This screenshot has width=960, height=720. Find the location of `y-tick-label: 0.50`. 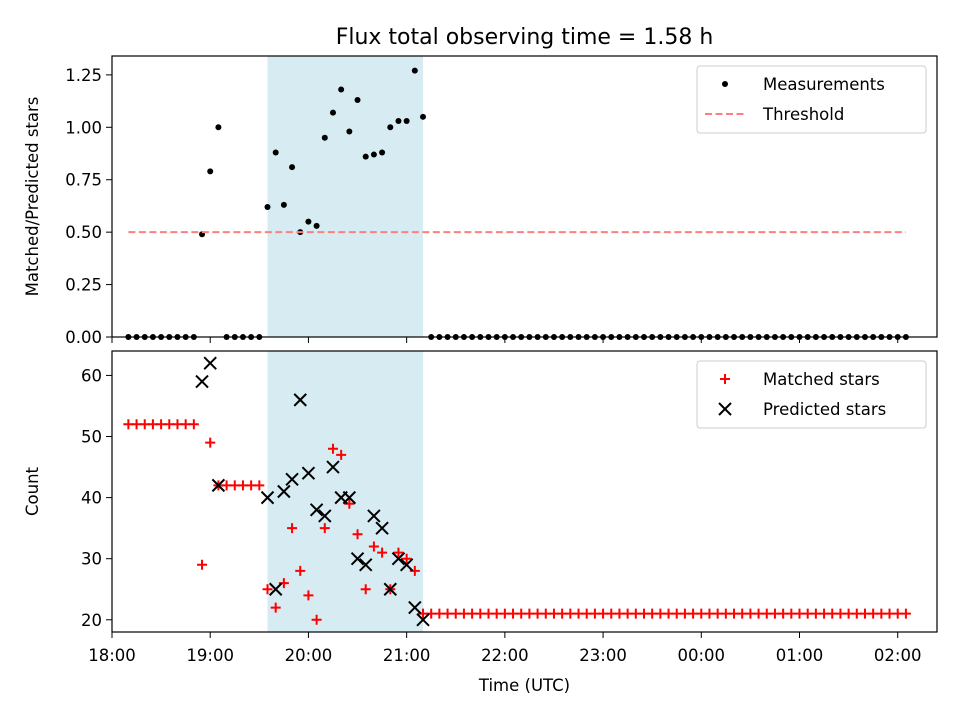

y-tick-label: 0.50 is located at coordinates (83, 232).